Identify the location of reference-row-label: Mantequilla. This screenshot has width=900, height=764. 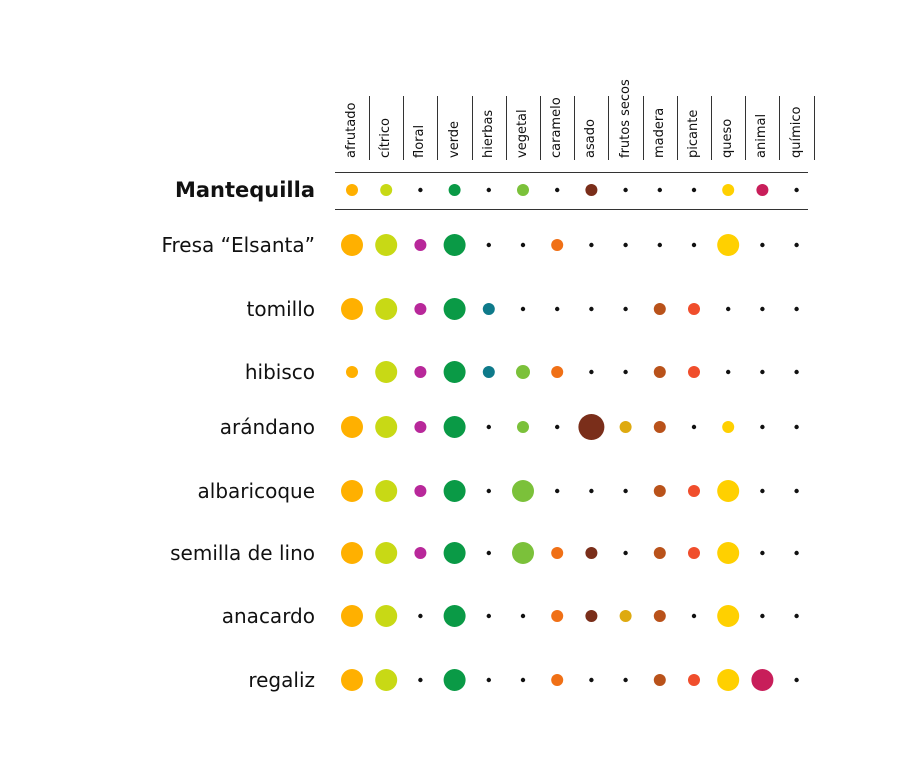
(244, 190).